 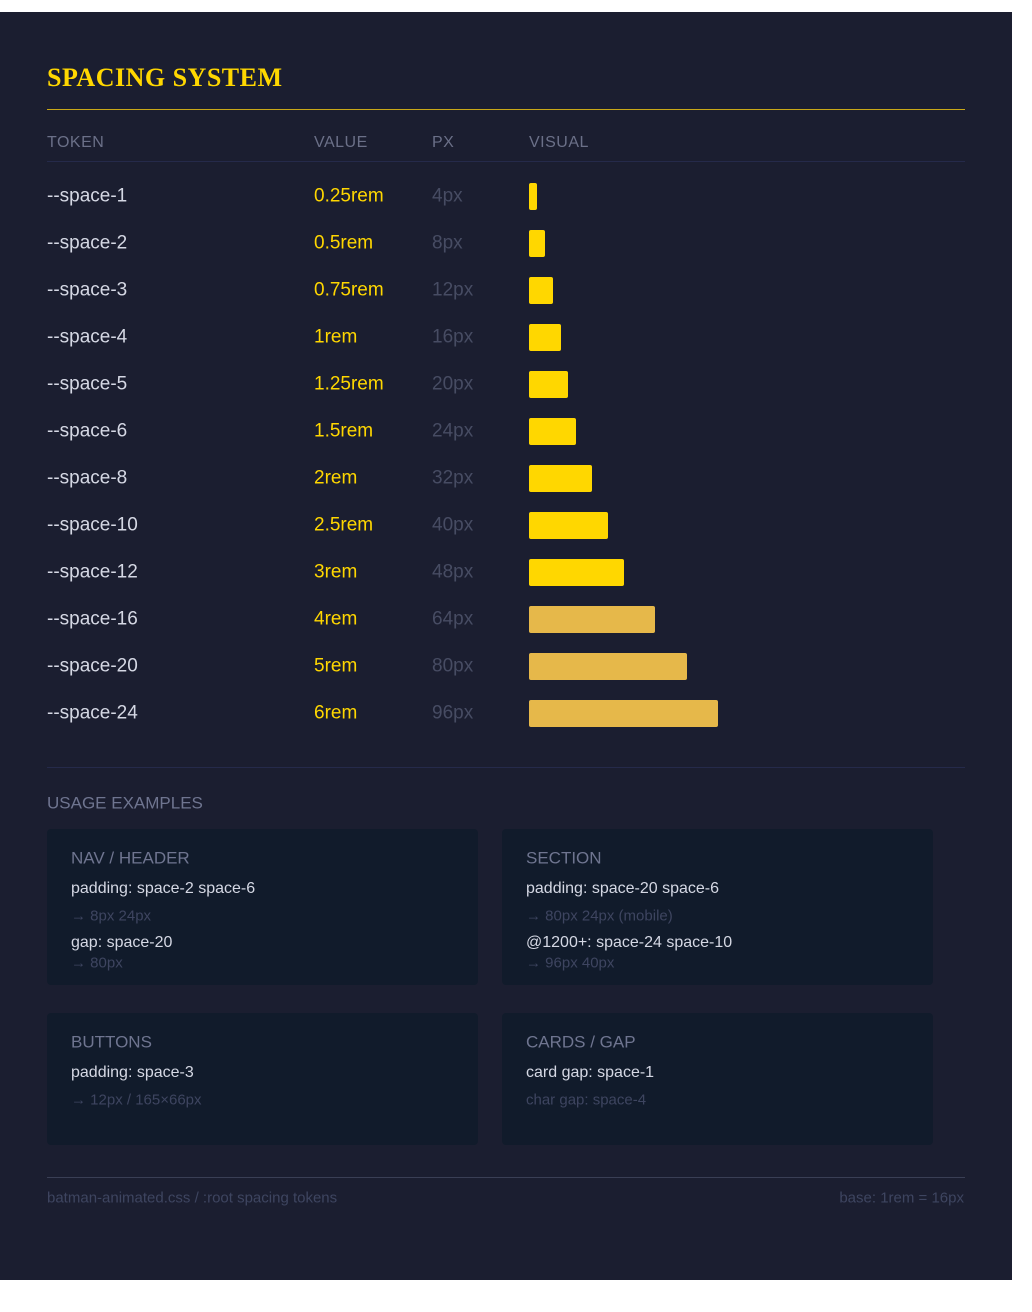 What do you see at coordinates (623, 888) in the screenshot?
I see `card-line: padding: space-20 space-6` at bounding box center [623, 888].